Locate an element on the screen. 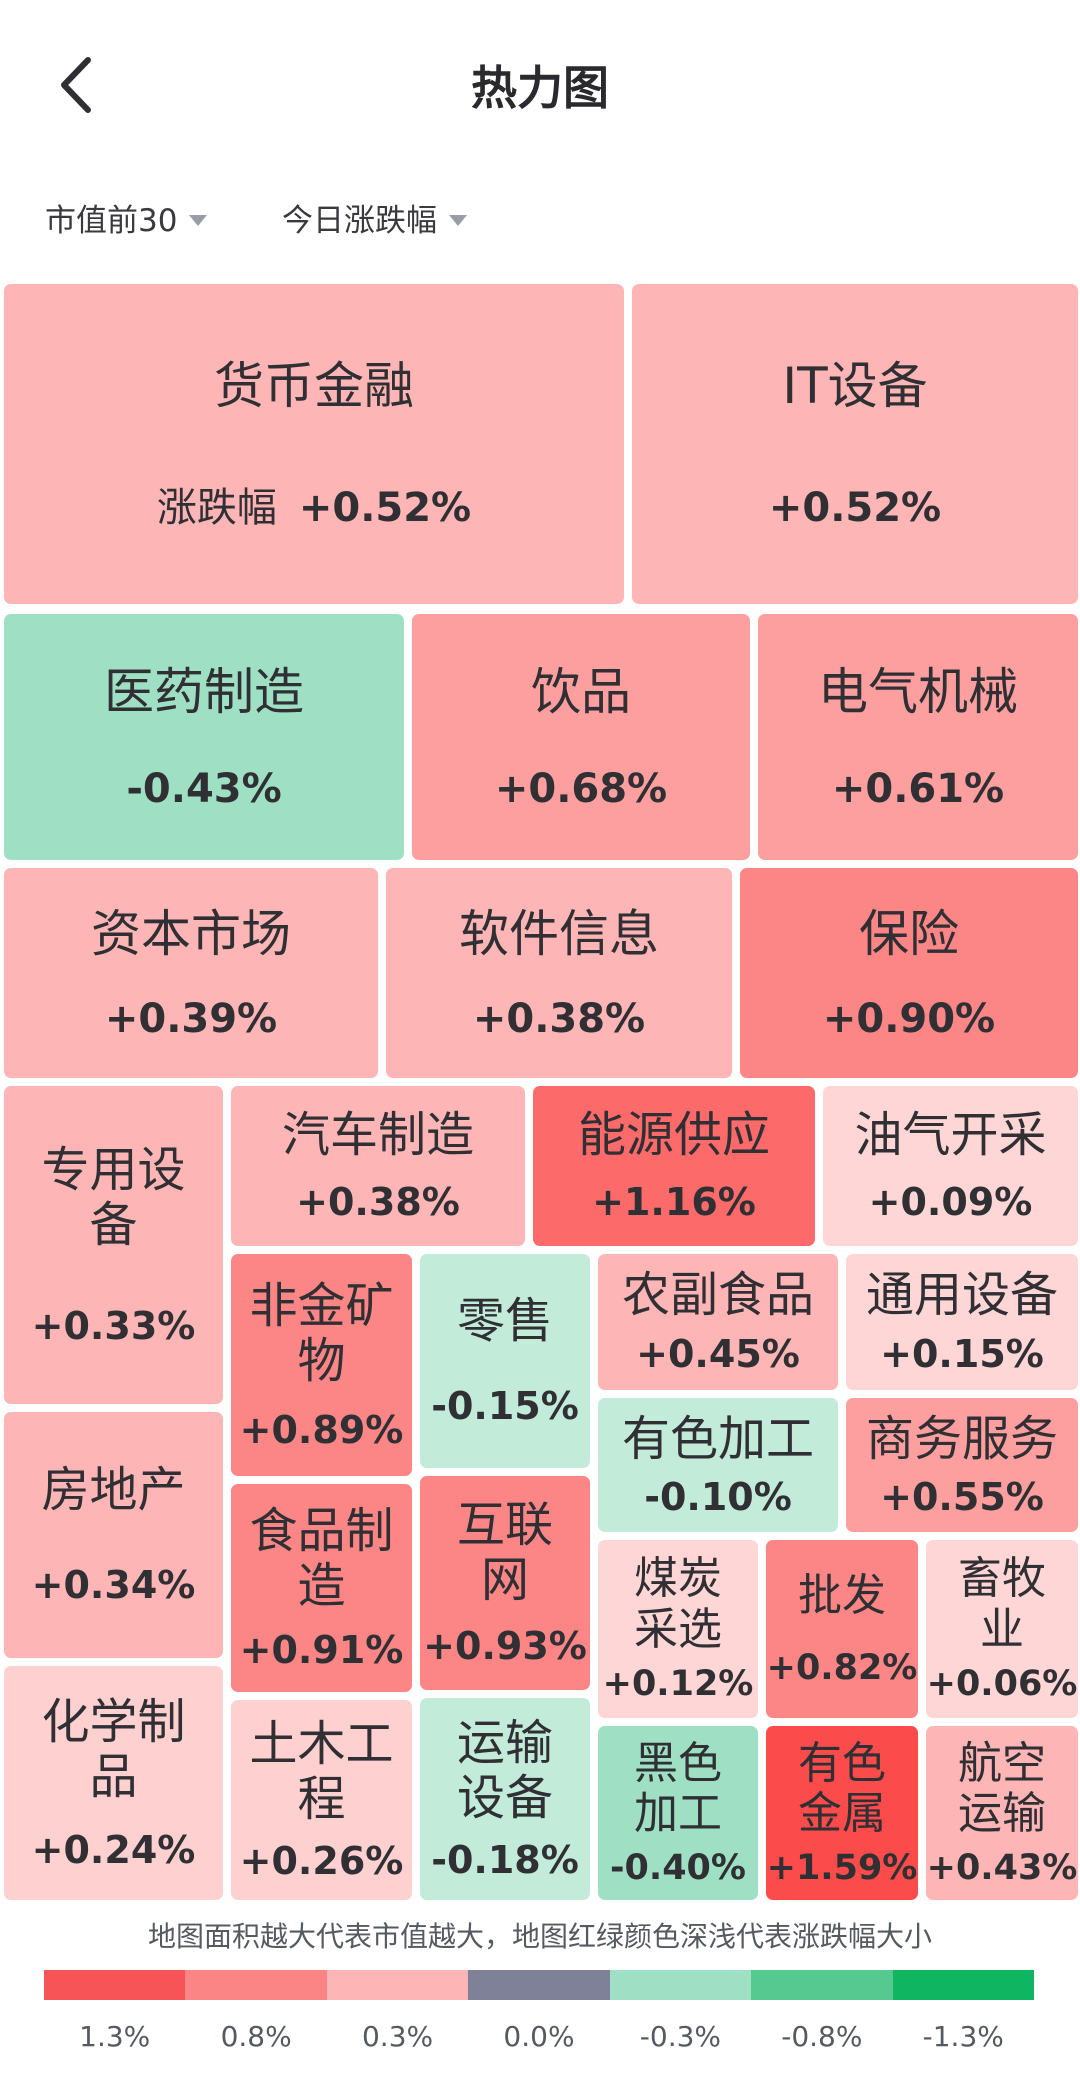 The image size is (1080, 2082). heatmap-tile: 运输设备 -0.18% is located at coordinates (505, 1799).